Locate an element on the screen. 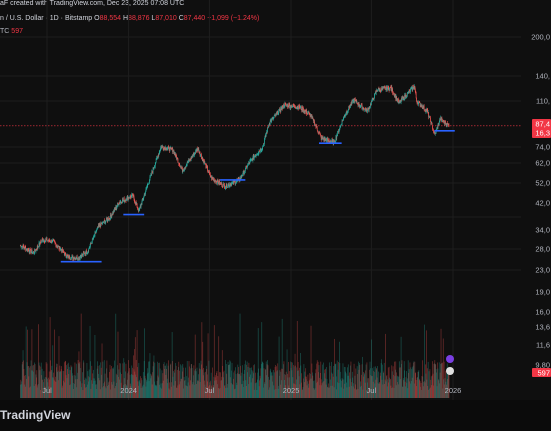 This screenshot has width=551, height=431. price-tick-label-15: 11,6 is located at coordinates (543, 345).